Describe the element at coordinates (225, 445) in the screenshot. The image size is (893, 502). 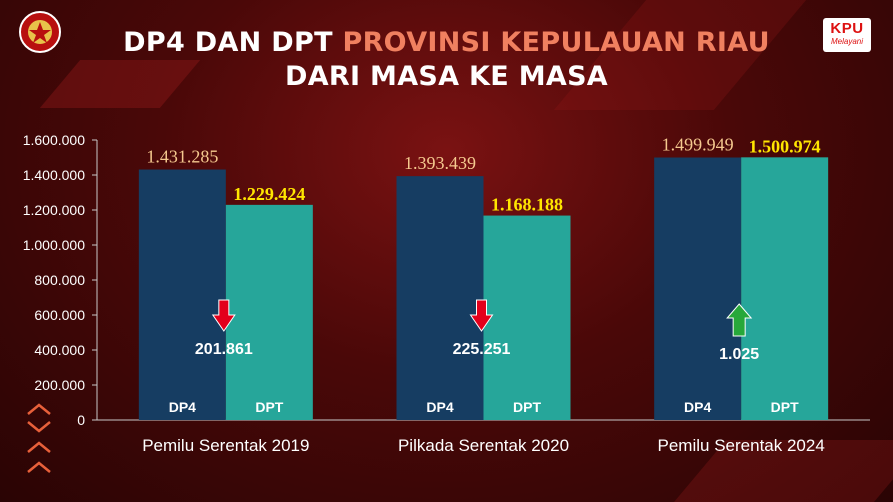
I see `category-label: Pemilu Serentak 2019` at that location.